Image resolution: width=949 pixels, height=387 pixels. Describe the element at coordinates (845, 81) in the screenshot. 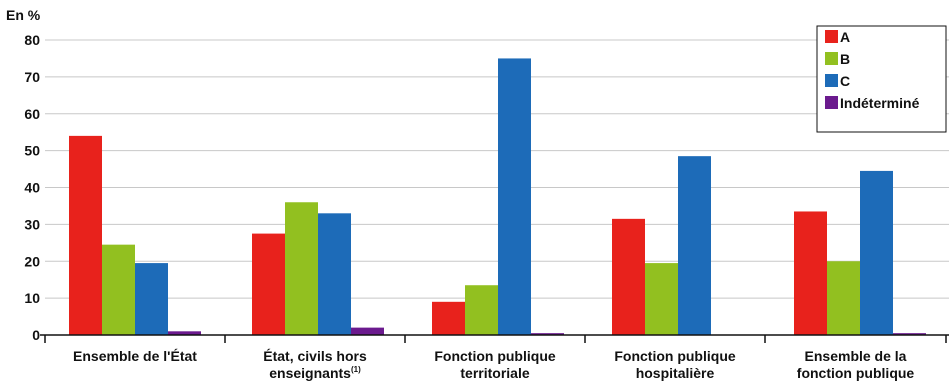

I see `legend-label: C` at that location.